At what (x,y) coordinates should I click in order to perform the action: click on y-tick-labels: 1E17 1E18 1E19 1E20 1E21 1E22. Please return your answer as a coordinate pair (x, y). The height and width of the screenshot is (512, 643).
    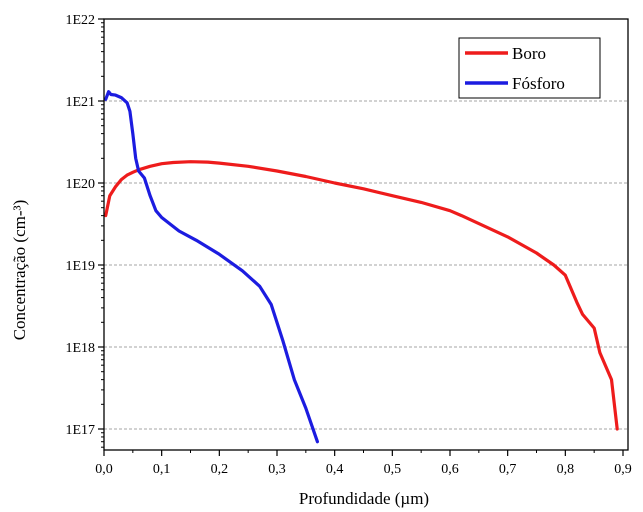
    Looking at the image, I should click on (80, 225).